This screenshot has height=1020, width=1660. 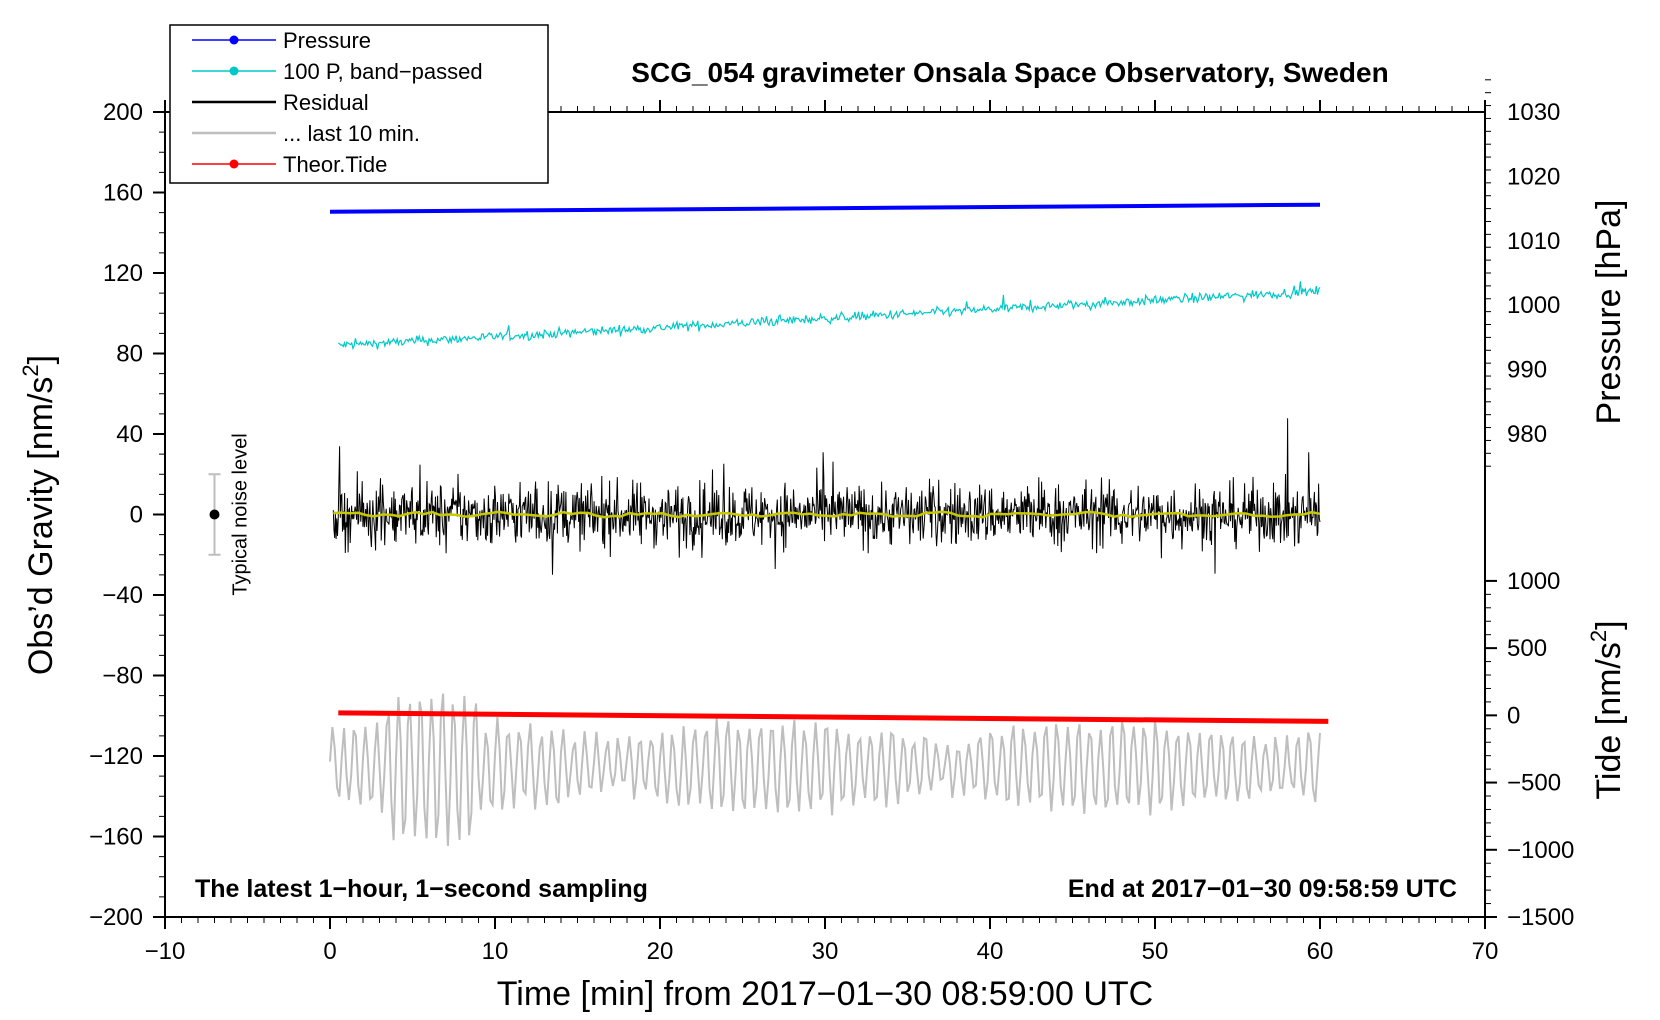 I want to click on legend-label-last-10-min: ... last 10 min., so click(x=351, y=133).